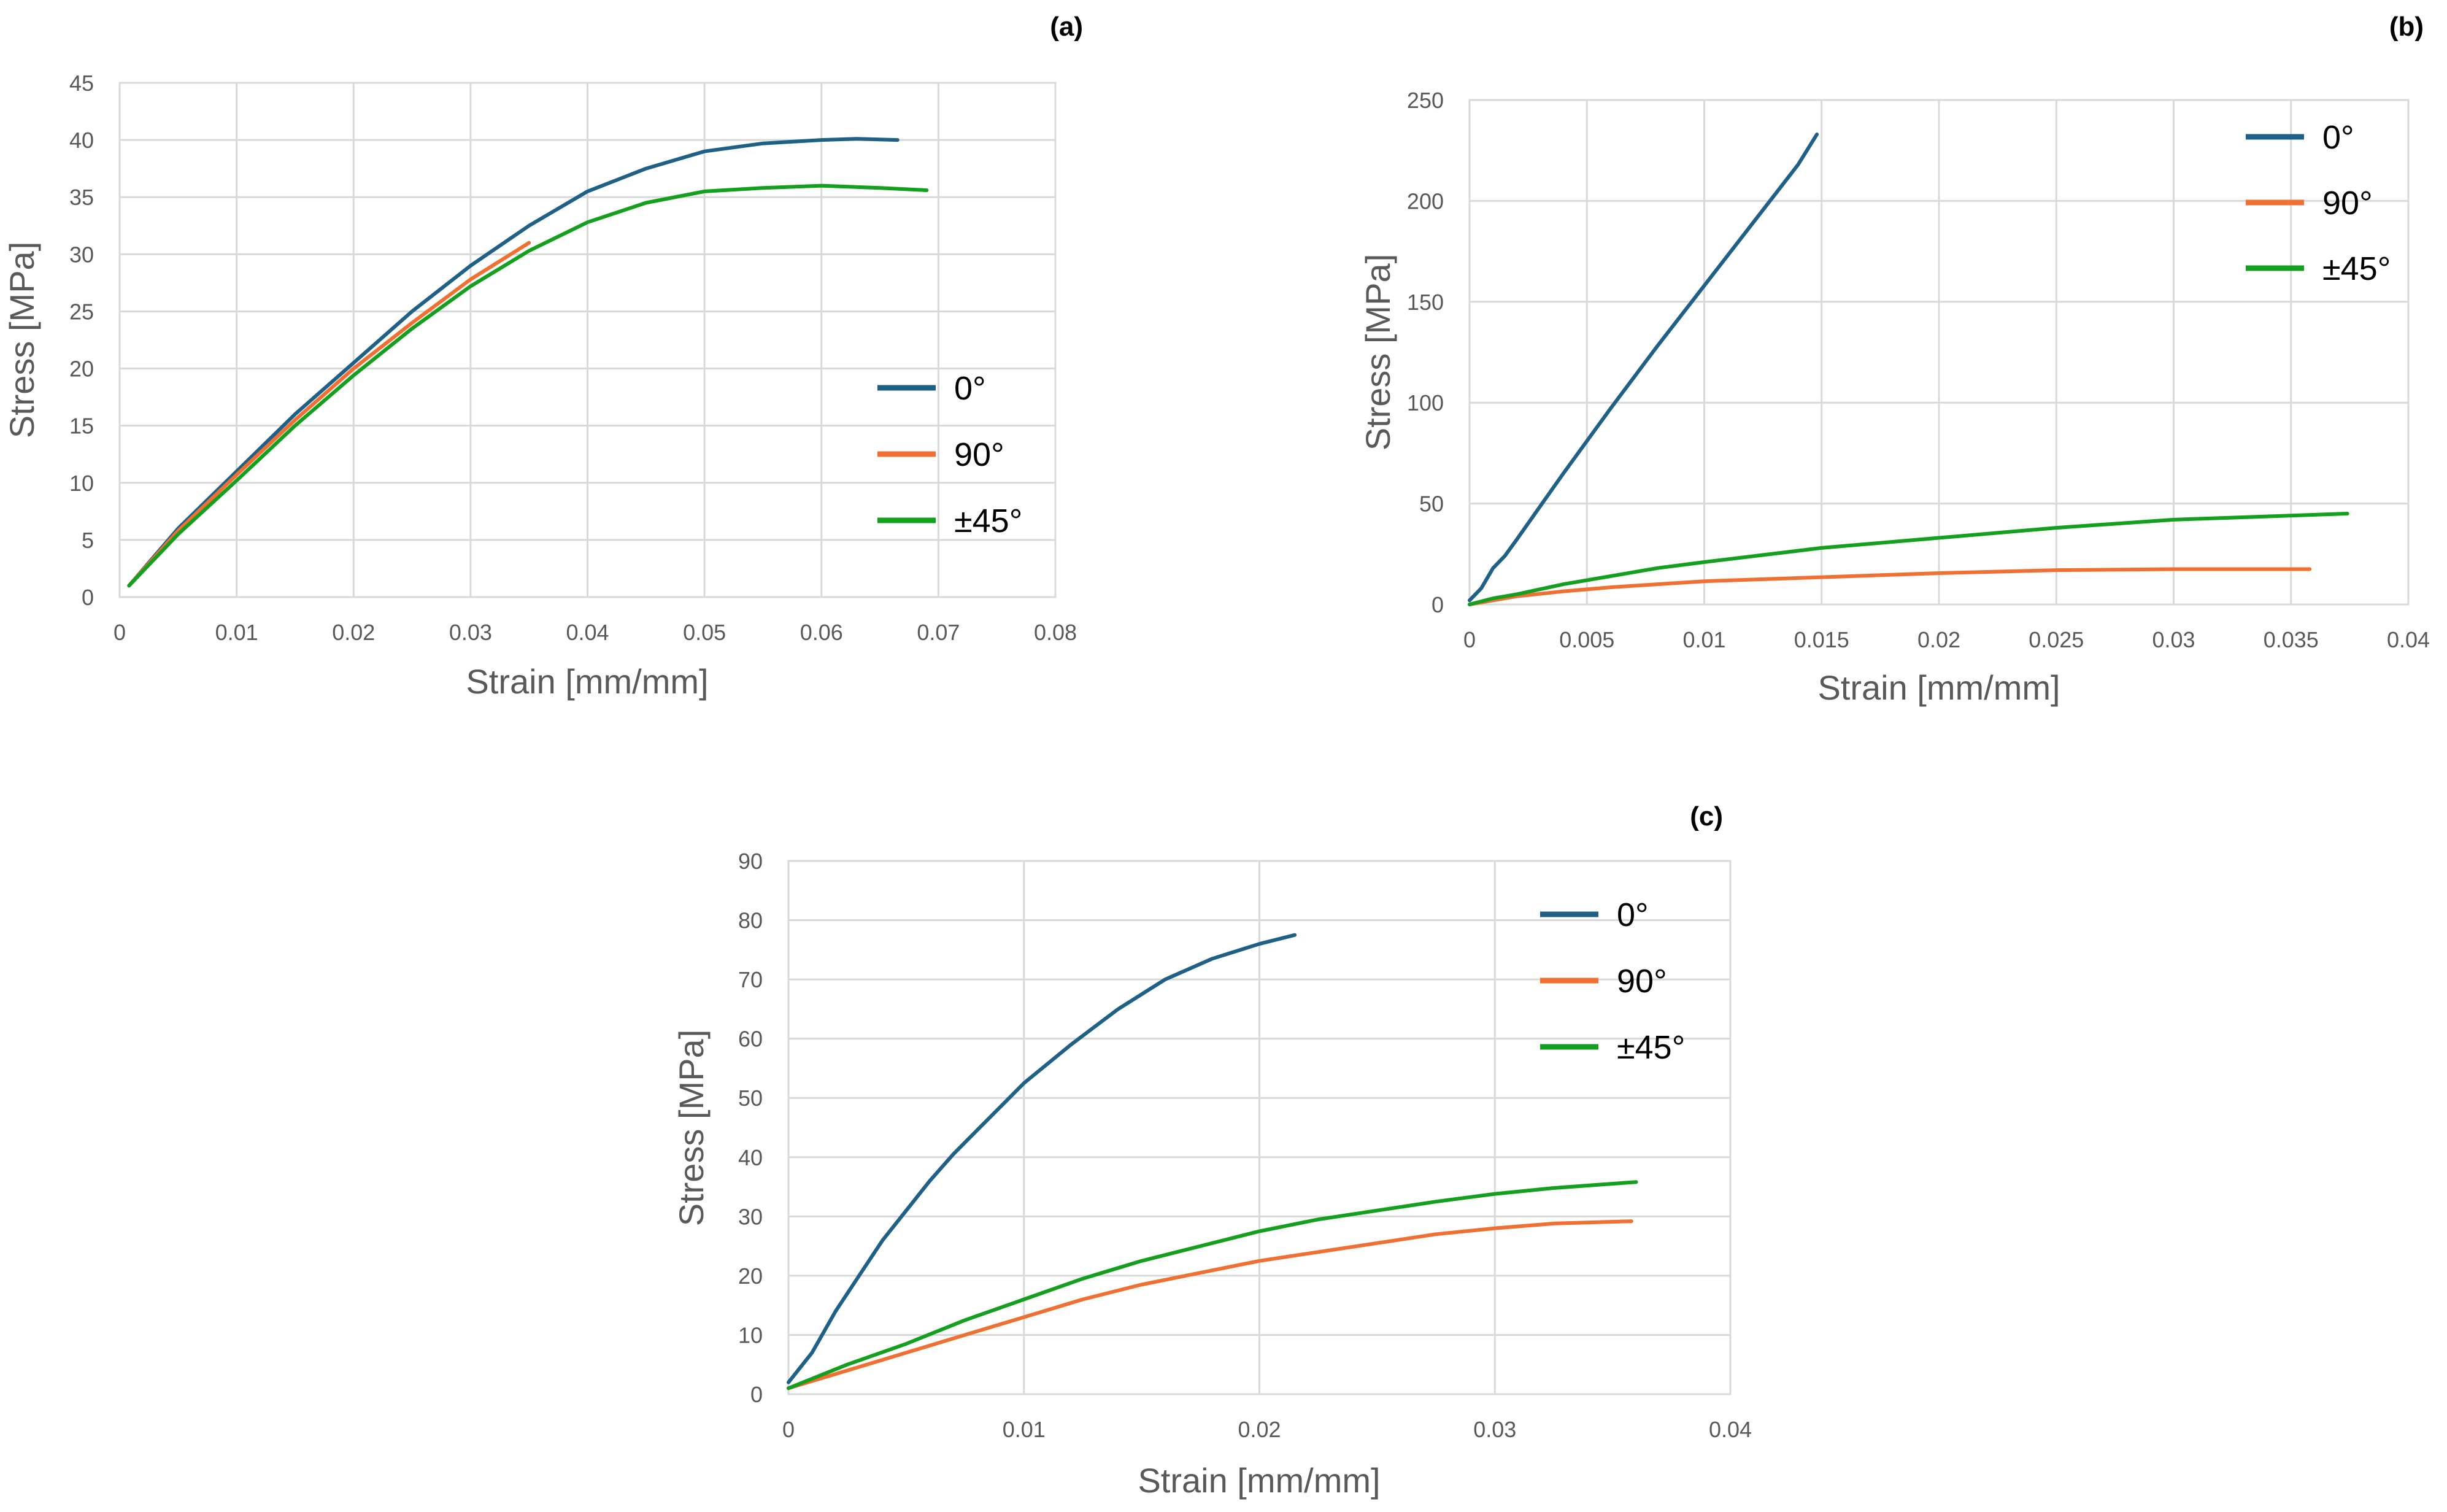 This screenshot has height=1512, width=2447. Describe the element at coordinates (750, 861) in the screenshot. I see `y-tick-label: 90` at that location.